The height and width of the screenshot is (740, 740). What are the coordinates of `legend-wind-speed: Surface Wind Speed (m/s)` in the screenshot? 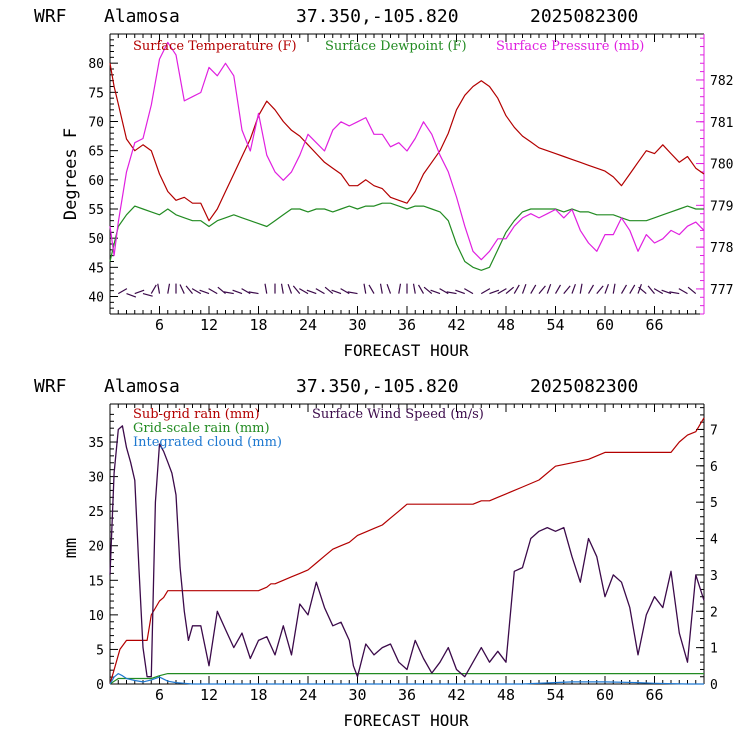 It's located at (398, 414).